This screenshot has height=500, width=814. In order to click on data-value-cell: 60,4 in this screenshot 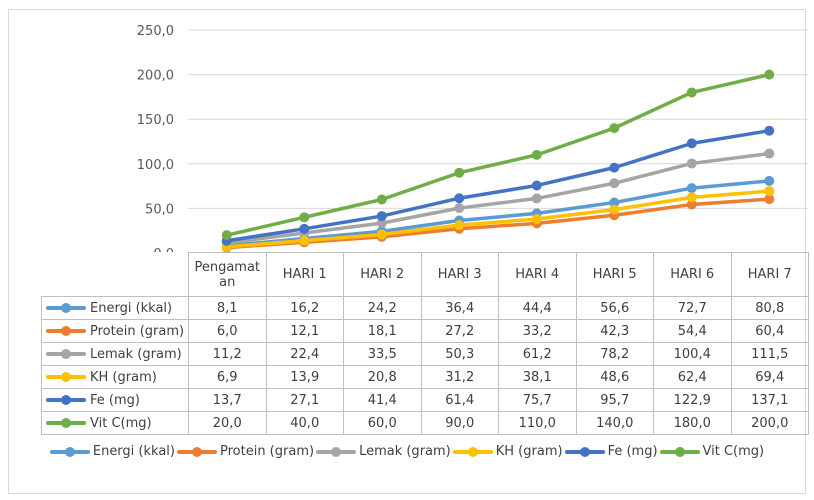, I will do `click(769, 331)`.